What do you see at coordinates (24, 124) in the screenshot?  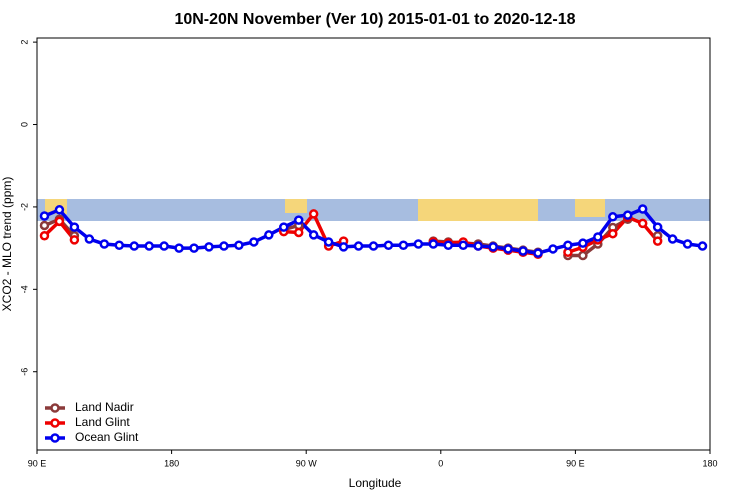 I see `y-tick-label: 0` at bounding box center [24, 124].